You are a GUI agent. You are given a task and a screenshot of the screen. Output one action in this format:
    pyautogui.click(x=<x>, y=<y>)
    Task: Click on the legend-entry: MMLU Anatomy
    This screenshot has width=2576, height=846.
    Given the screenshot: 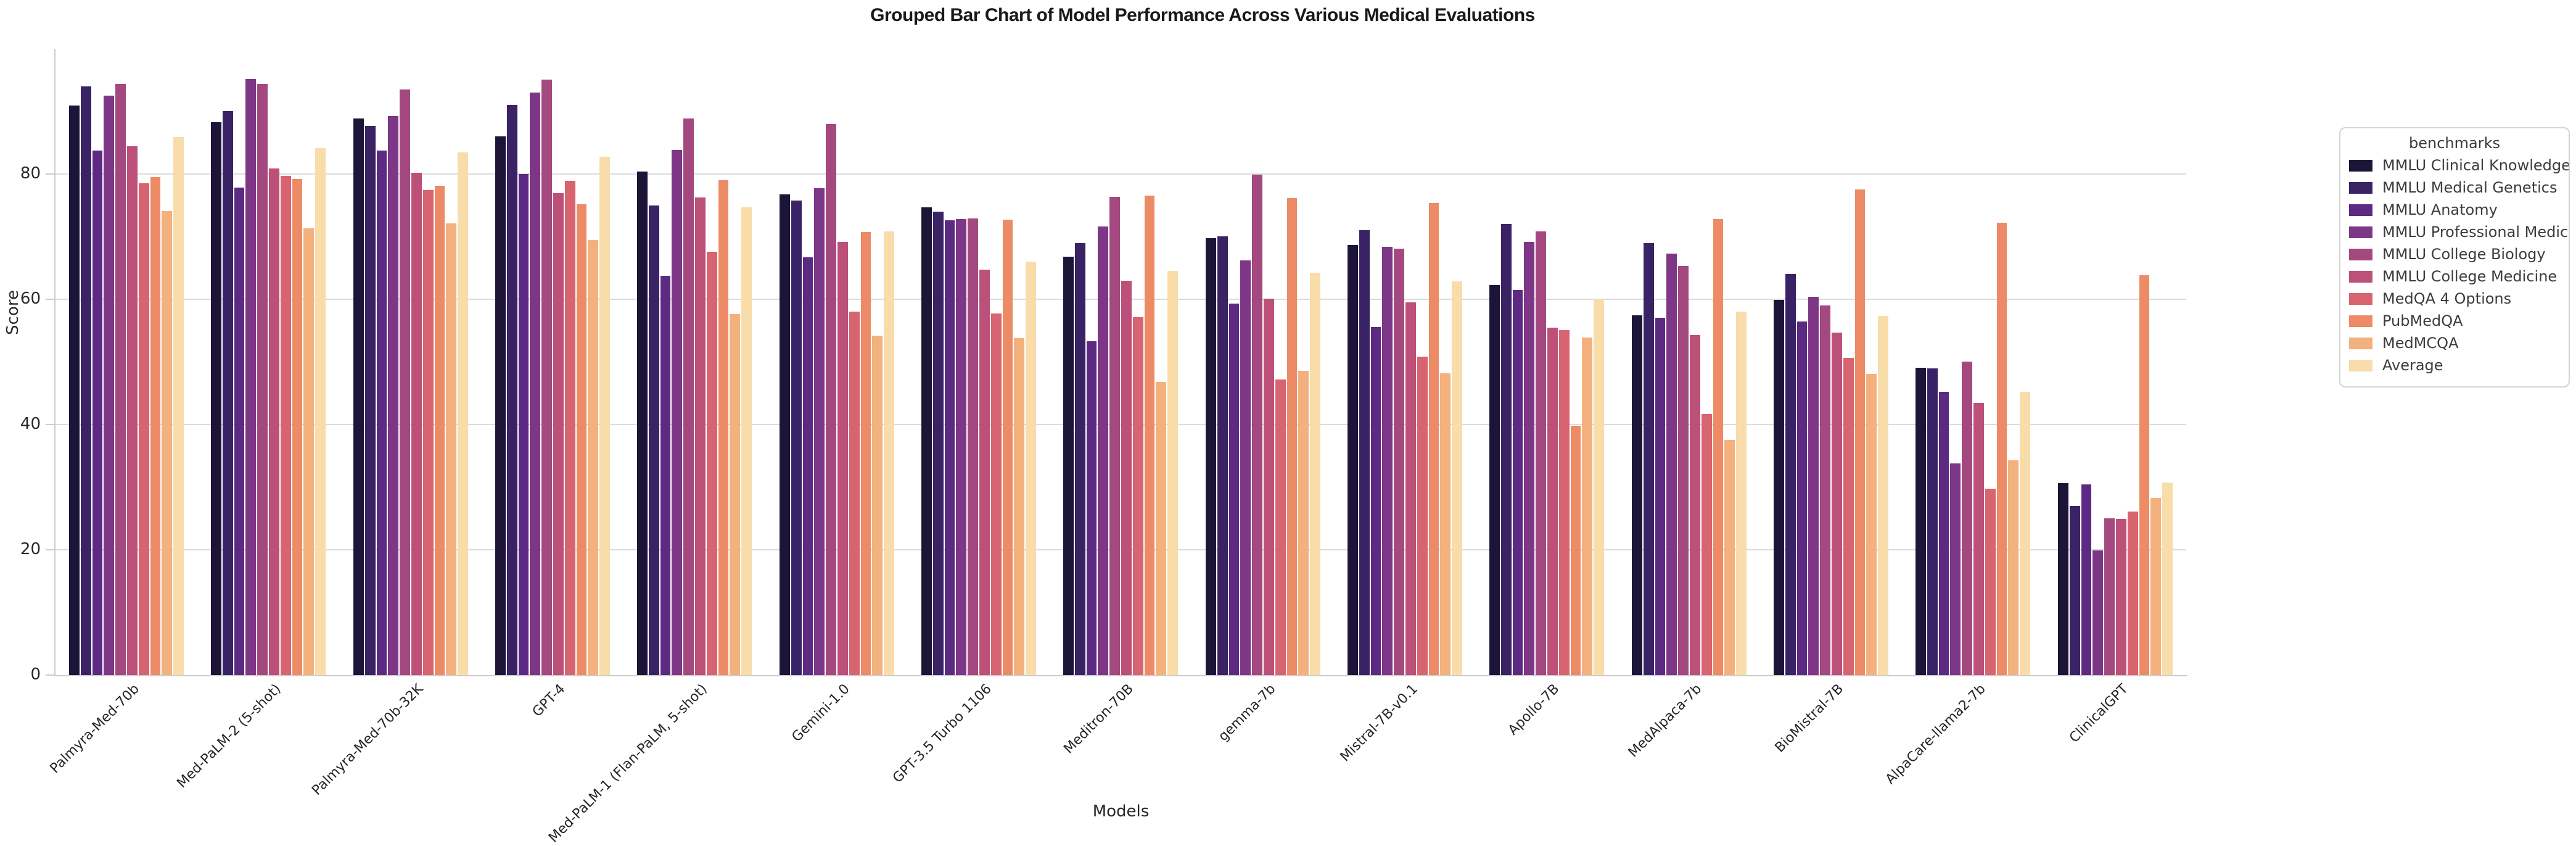 What is the action you would take?
    pyautogui.click(x=2454, y=210)
    